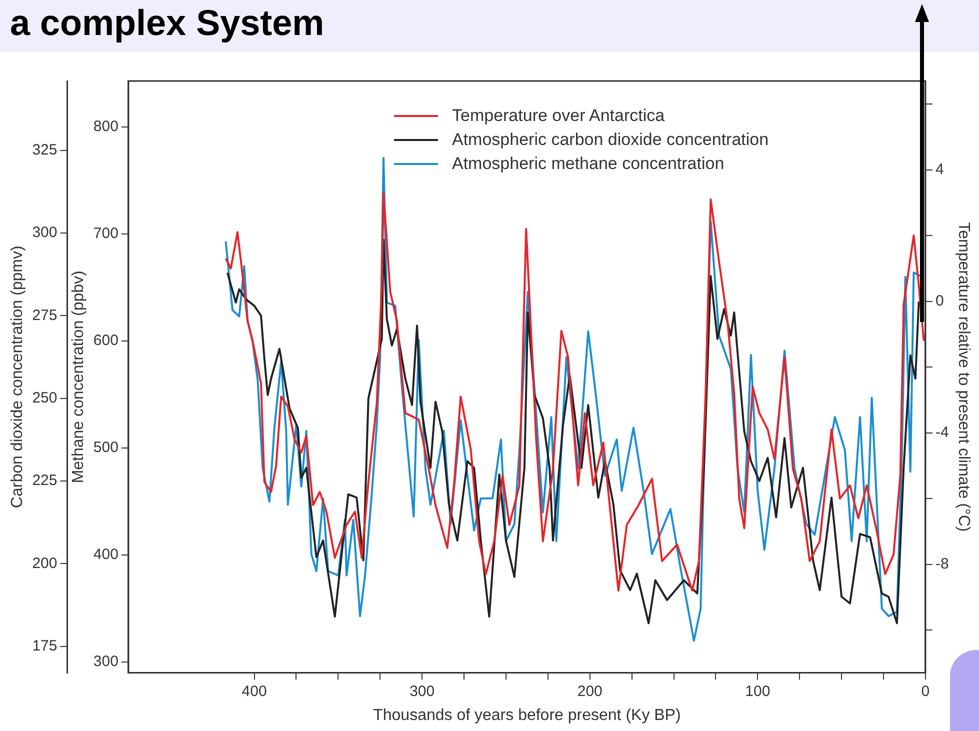 The height and width of the screenshot is (731, 979). I want to click on y2-axis-title: Temperature relative to present climate (°C), so click(963, 377).